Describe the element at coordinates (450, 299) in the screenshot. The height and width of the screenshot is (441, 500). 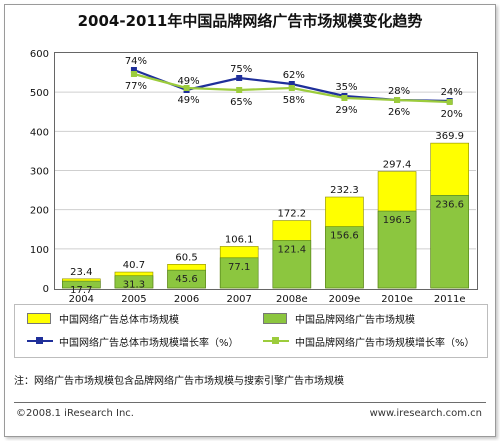
I see `x-tick-label: 2011e` at that location.